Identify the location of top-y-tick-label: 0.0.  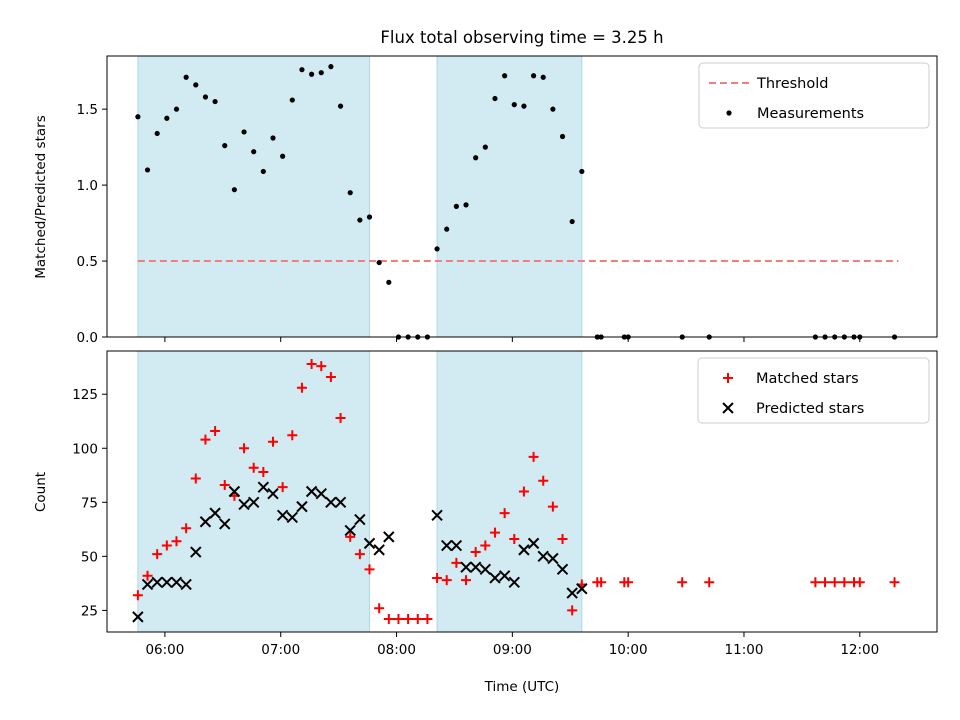
(87, 338).